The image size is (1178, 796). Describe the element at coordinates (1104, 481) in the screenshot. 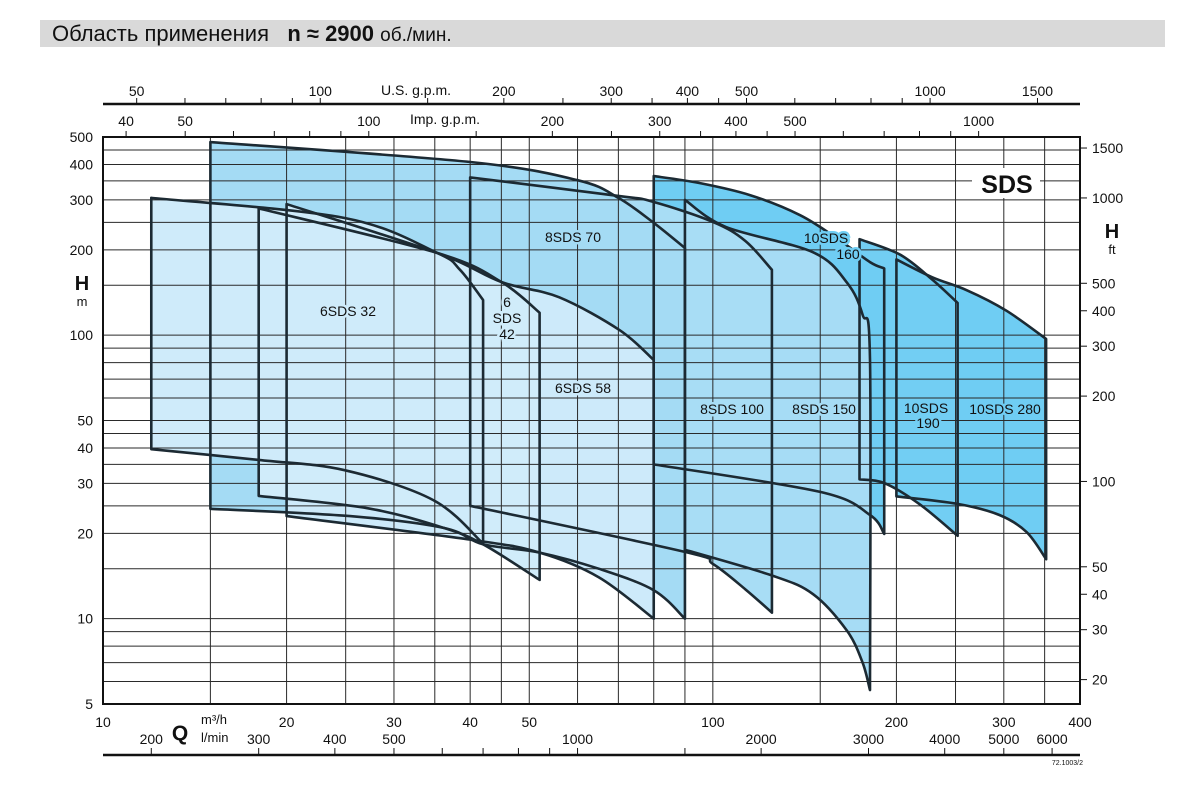

I see `ft-tick-label: 100` at that location.